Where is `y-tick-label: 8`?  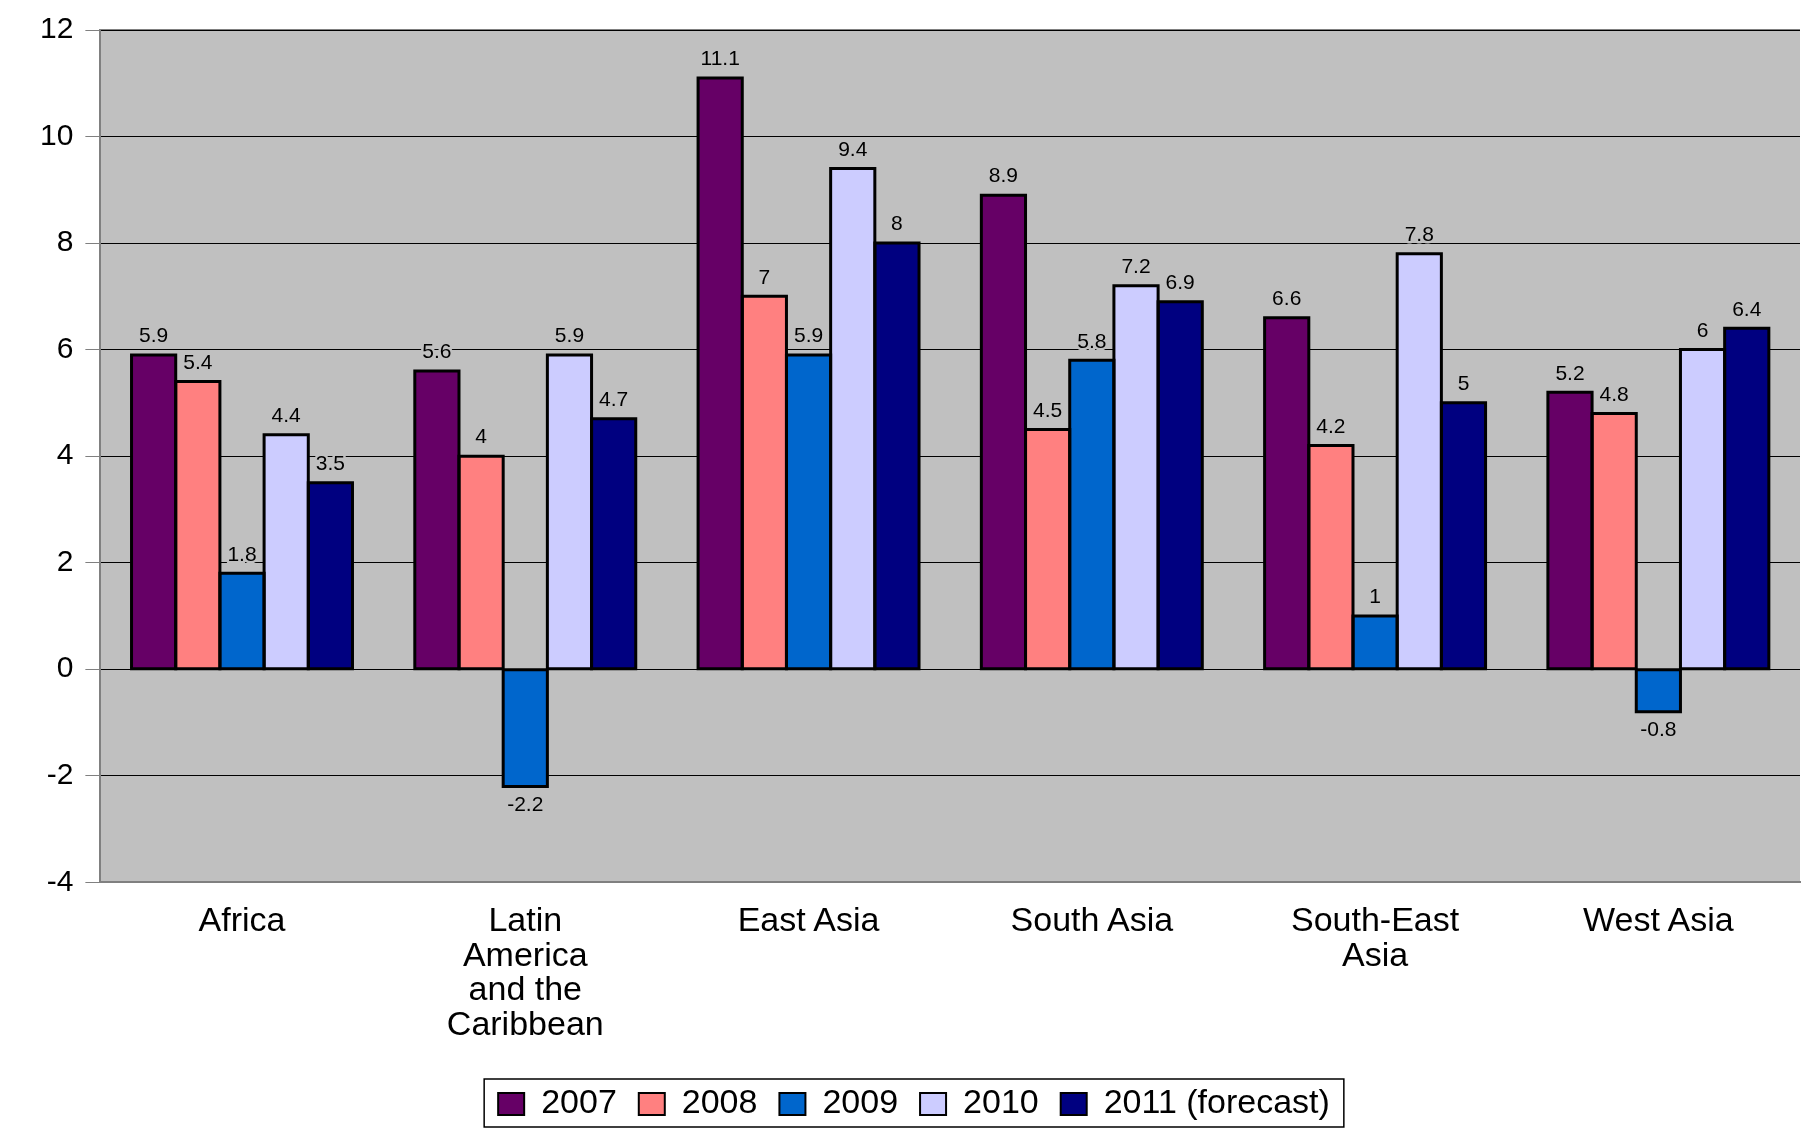 y-tick-label: 8 is located at coordinates (65, 241).